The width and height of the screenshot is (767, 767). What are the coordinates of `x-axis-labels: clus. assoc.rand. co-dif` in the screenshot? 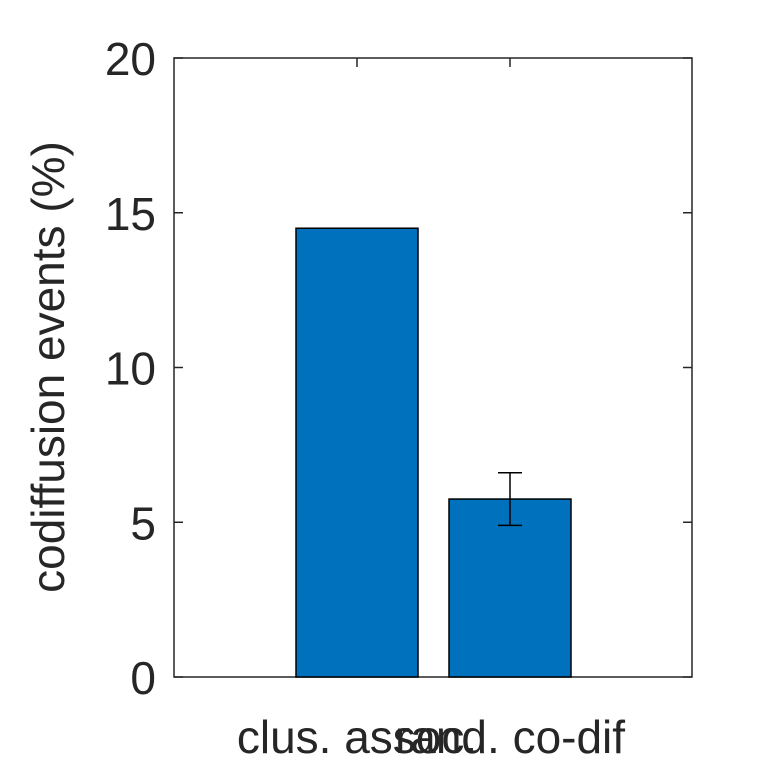 It's located at (431, 737).